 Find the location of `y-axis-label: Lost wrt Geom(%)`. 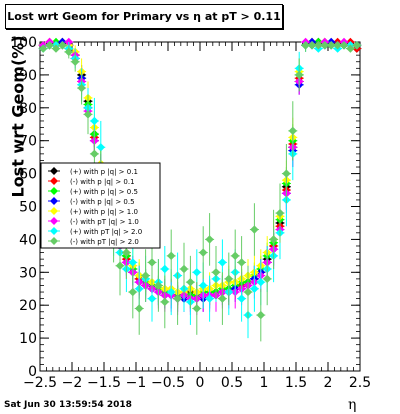

y-axis-label: Lost wrt Geom(%) is located at coordinates (18, 116).